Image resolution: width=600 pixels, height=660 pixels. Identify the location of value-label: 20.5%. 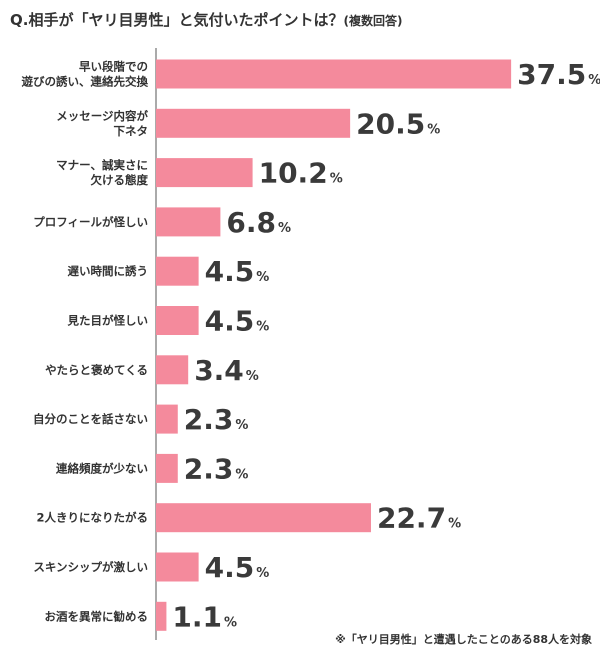
(398, 123).